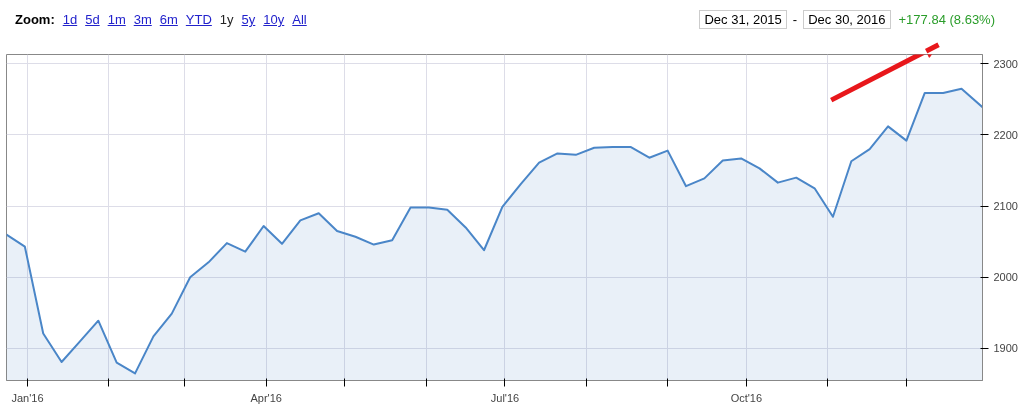  I want to click on y-tick-label: 2100, so click(1005, 206).